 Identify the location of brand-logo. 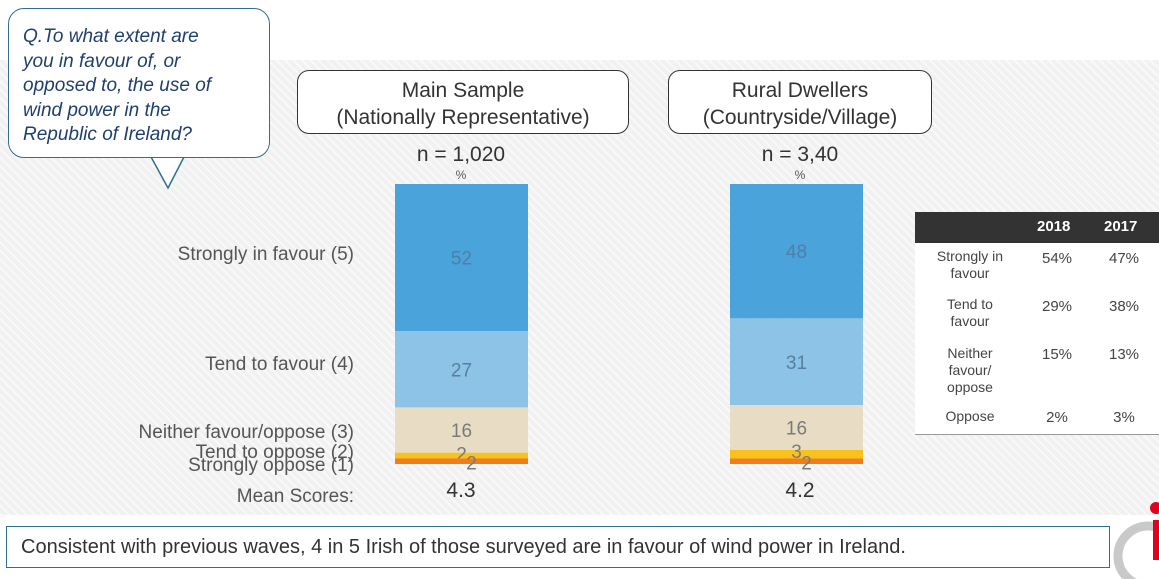
(1136, 540).